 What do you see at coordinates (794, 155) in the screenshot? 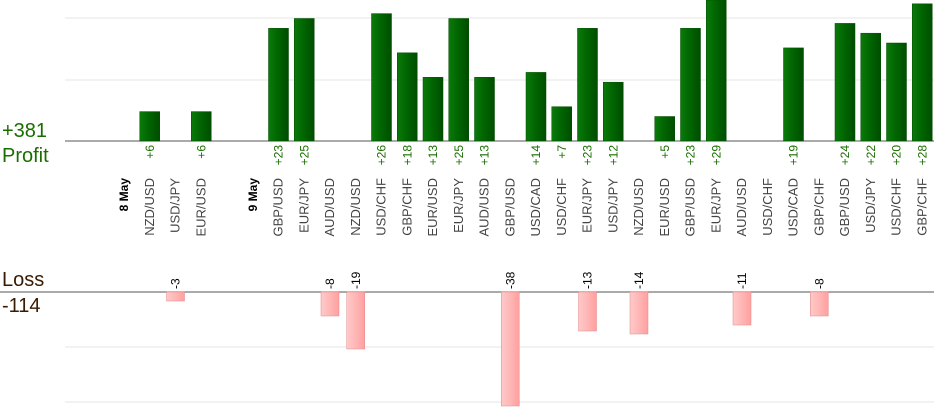
I see `profit-value-label: +19` at bounding box center [794, 155].